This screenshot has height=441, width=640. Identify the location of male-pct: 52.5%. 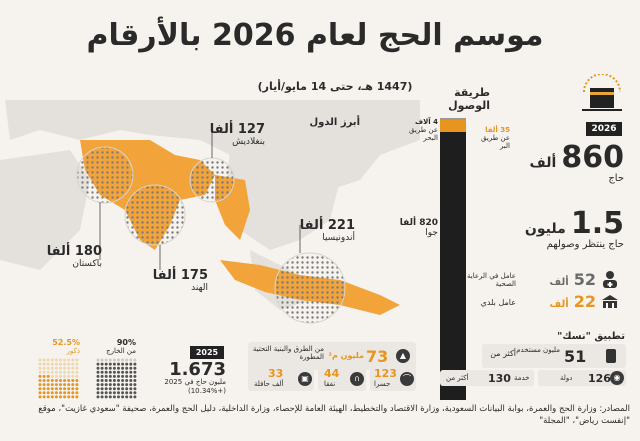
(66, 342).